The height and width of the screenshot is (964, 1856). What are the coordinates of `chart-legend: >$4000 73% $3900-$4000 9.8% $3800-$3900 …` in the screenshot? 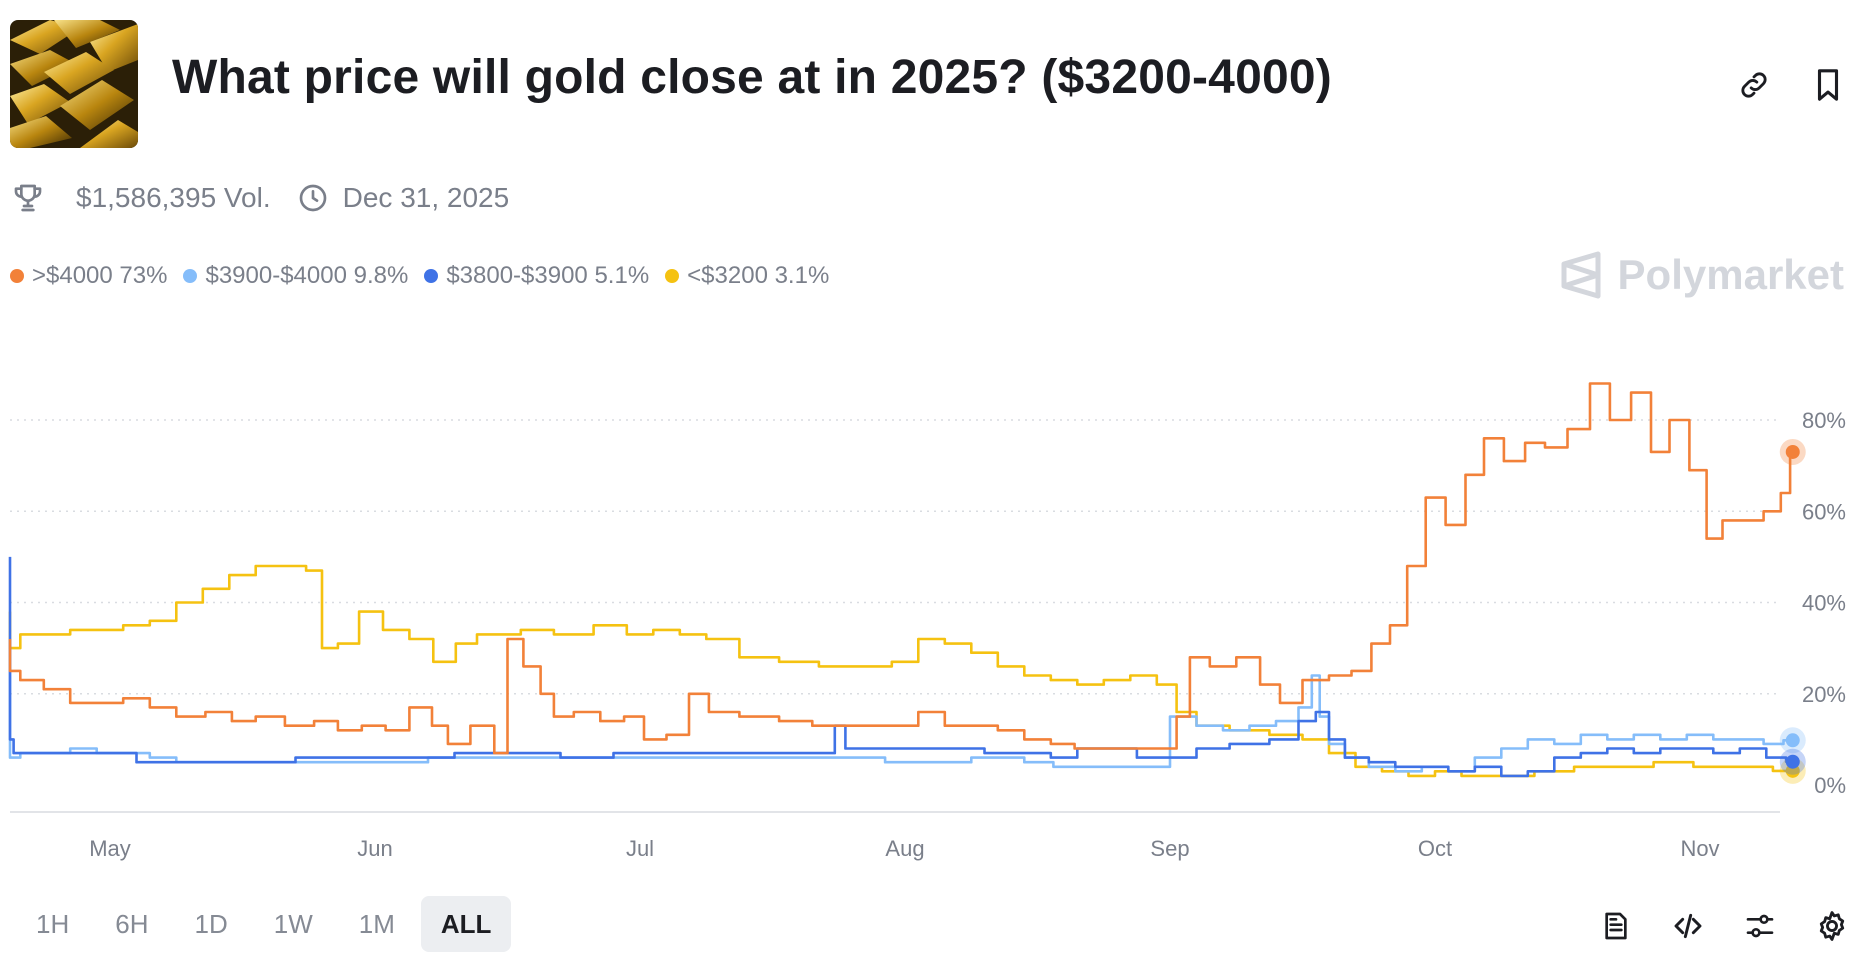 It's located at (427, 276).